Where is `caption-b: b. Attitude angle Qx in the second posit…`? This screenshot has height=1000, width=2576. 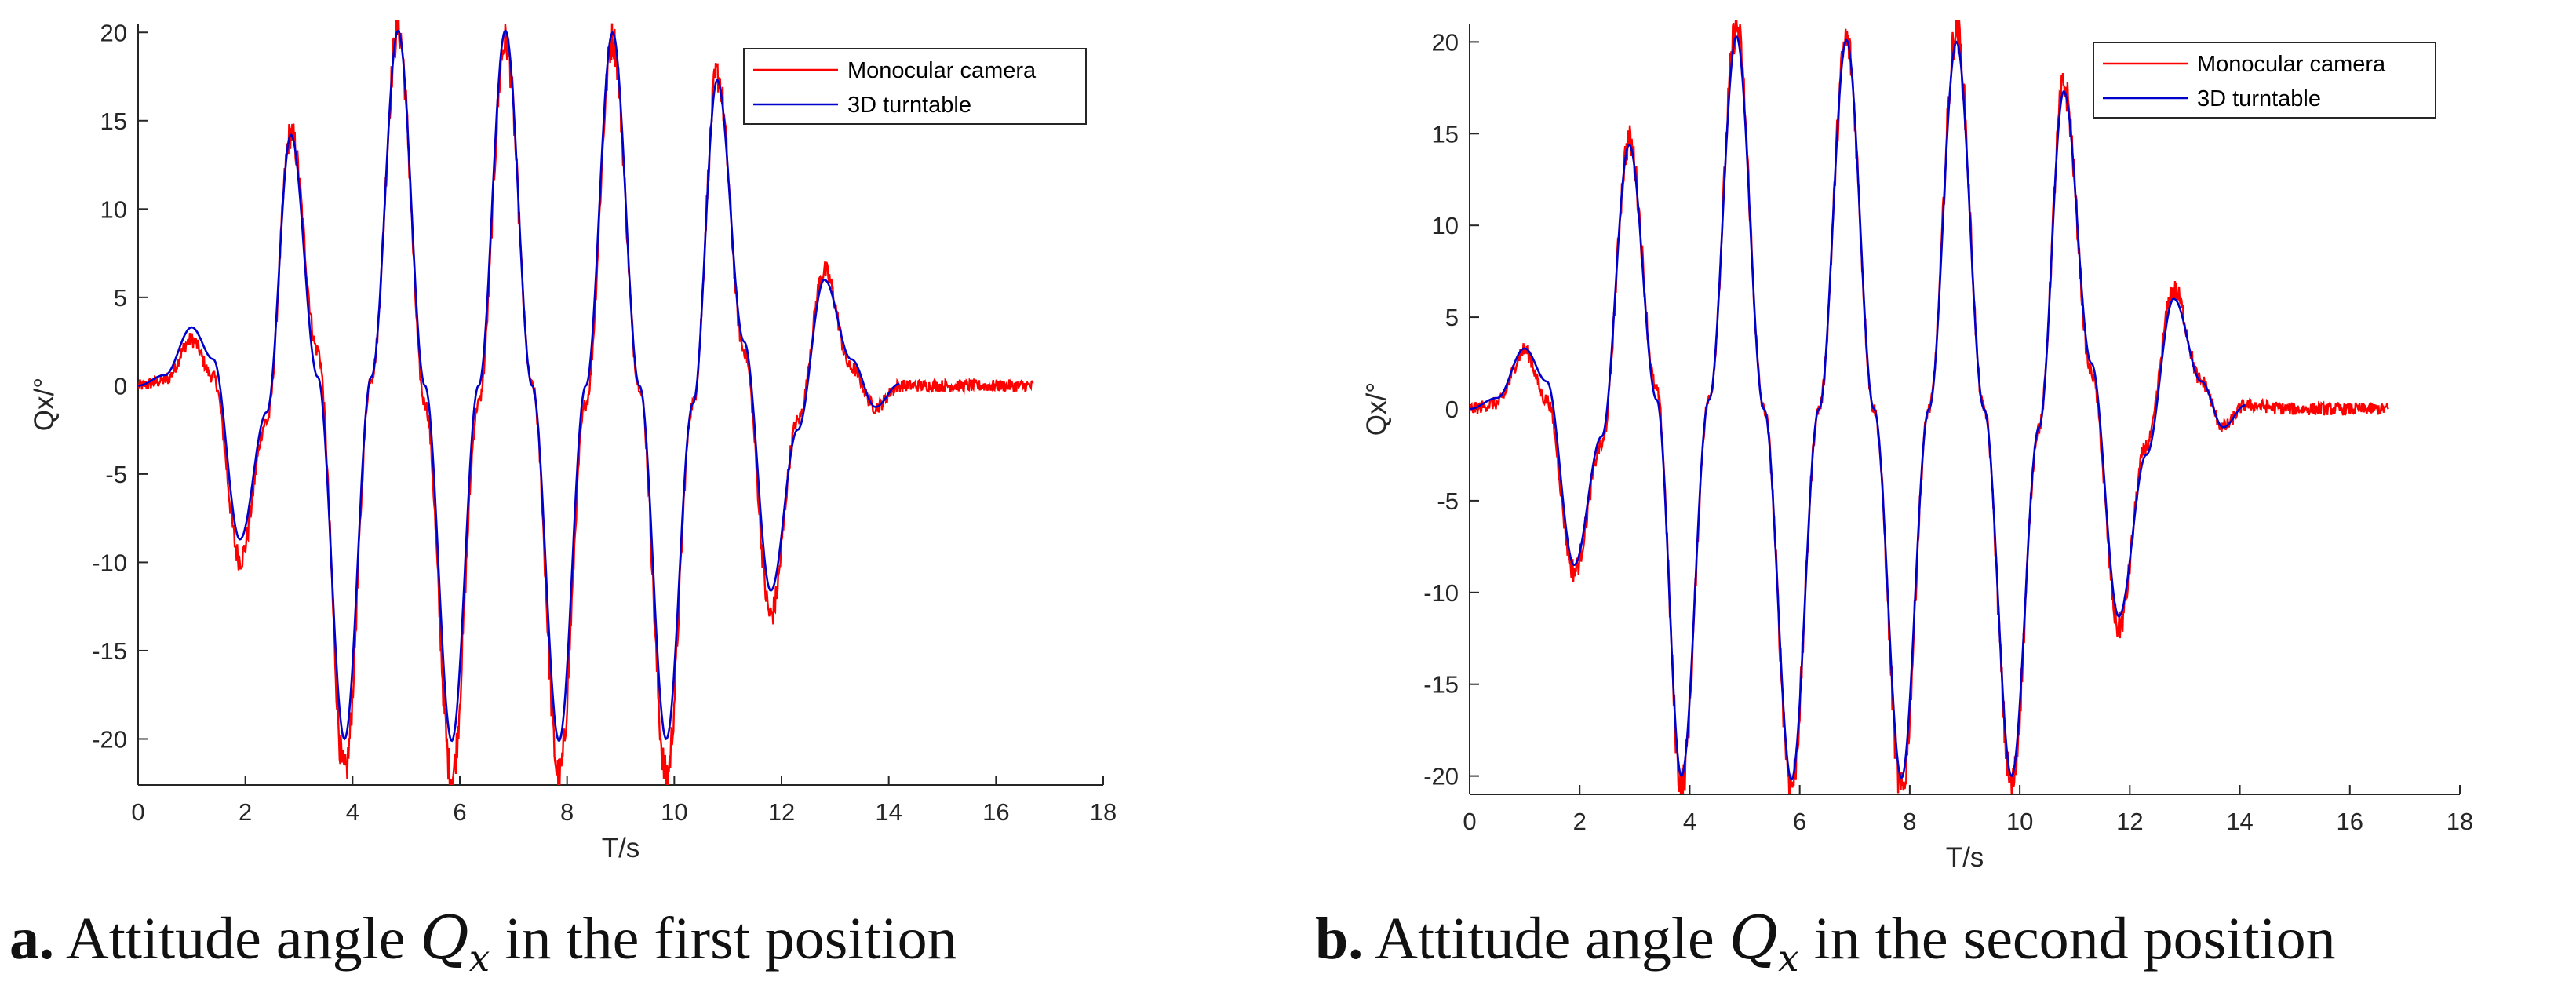 caption-b: b. Attitude angle Qx in the second posit… is located at coordinates (1825, 941).